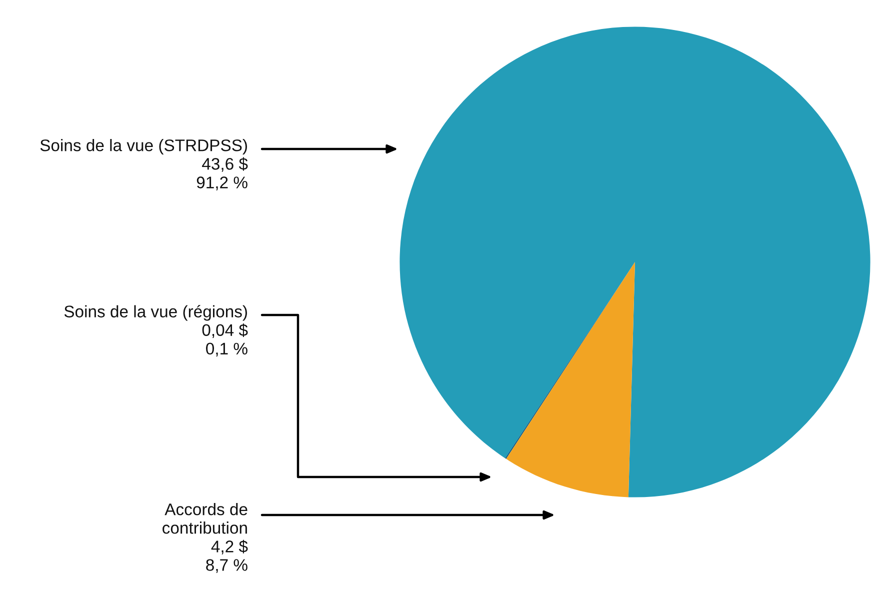  I want to click on data-label: 43,6 $ 91,2 %, so click(222, 173).